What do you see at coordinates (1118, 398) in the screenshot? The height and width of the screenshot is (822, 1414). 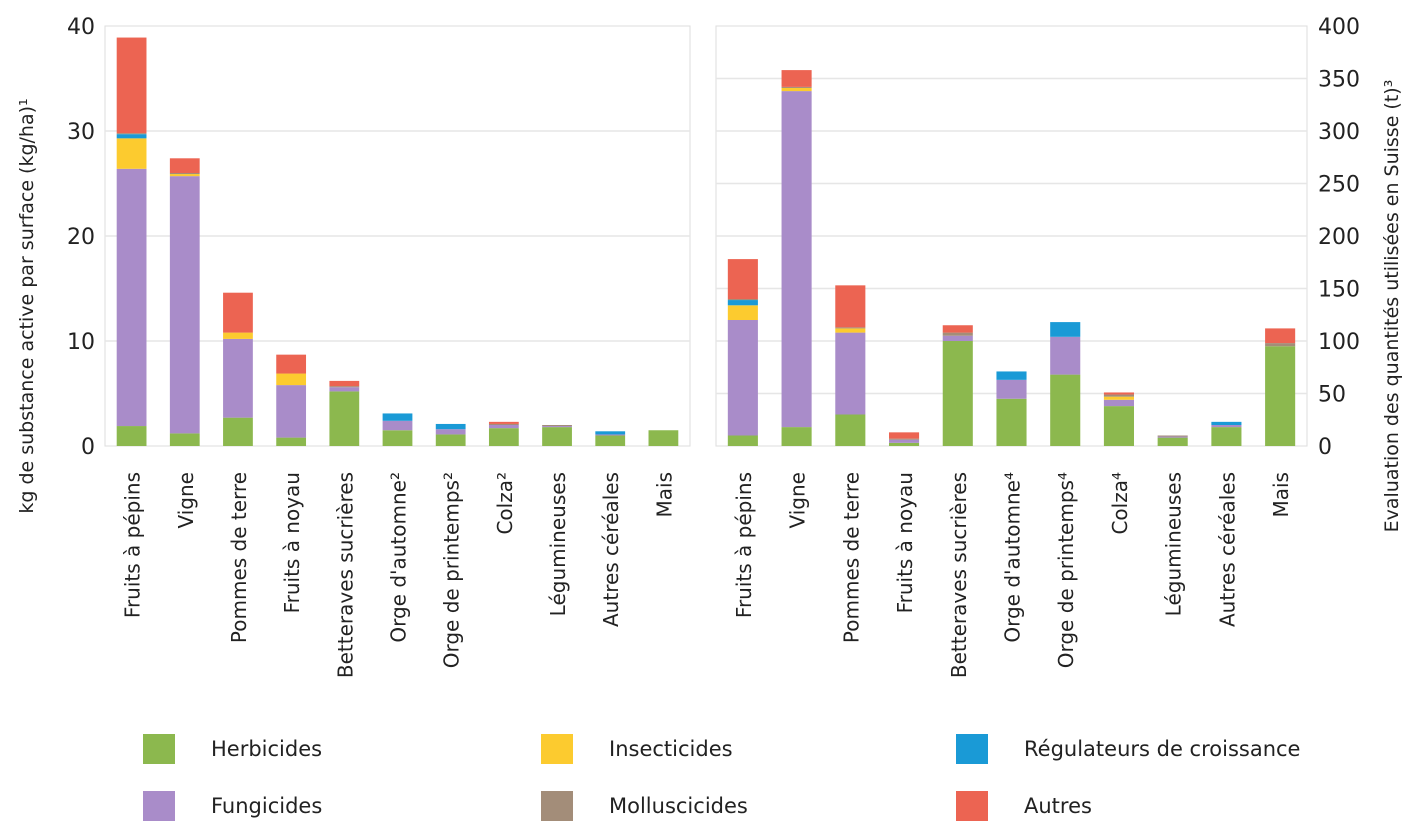 I see `chart2-bar-colza-insecticides` at bounding box center [1118, 398].